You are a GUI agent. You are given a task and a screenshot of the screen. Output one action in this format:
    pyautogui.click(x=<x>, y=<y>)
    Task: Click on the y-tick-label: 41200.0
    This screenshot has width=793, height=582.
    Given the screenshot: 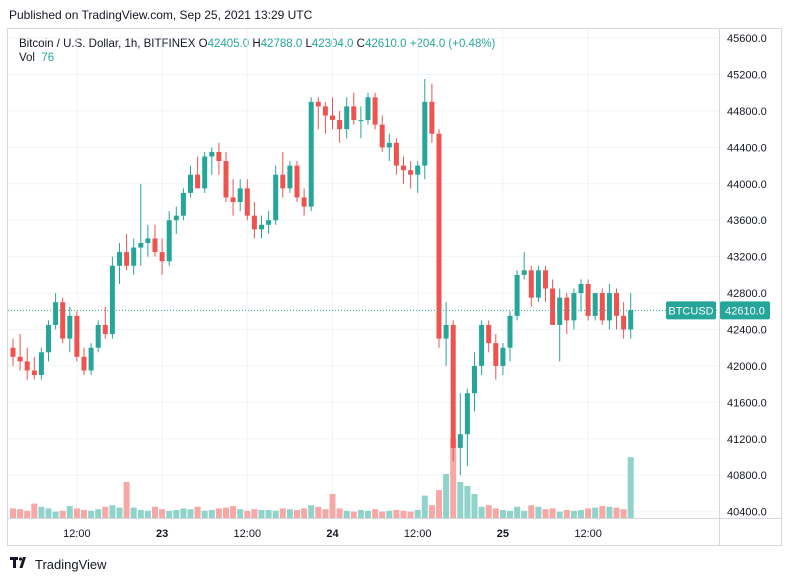 What is the action you would take?
    pyautogui.click(x=747, y=440)
    